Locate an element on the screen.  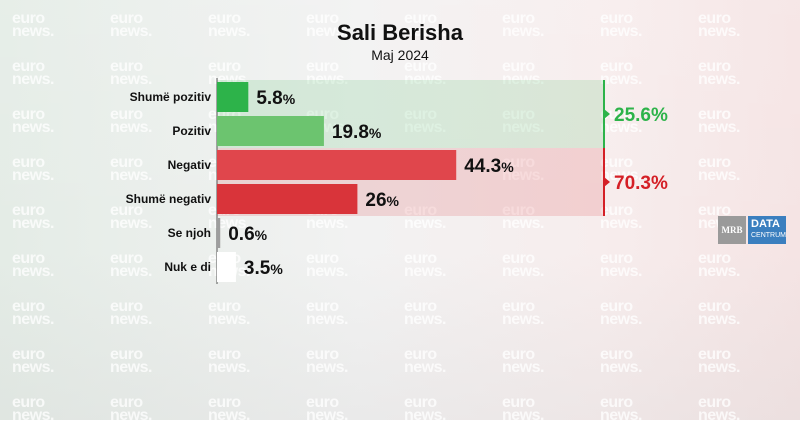
chart-subtitle: Maj 2024 is located at coordinates (400, 55).